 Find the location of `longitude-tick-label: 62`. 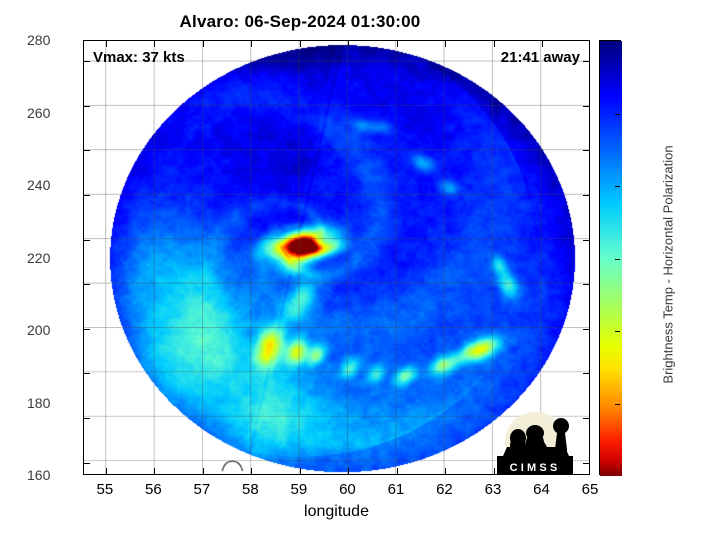

longitude-tick-label: 62 is located at coordinates (444, 489).